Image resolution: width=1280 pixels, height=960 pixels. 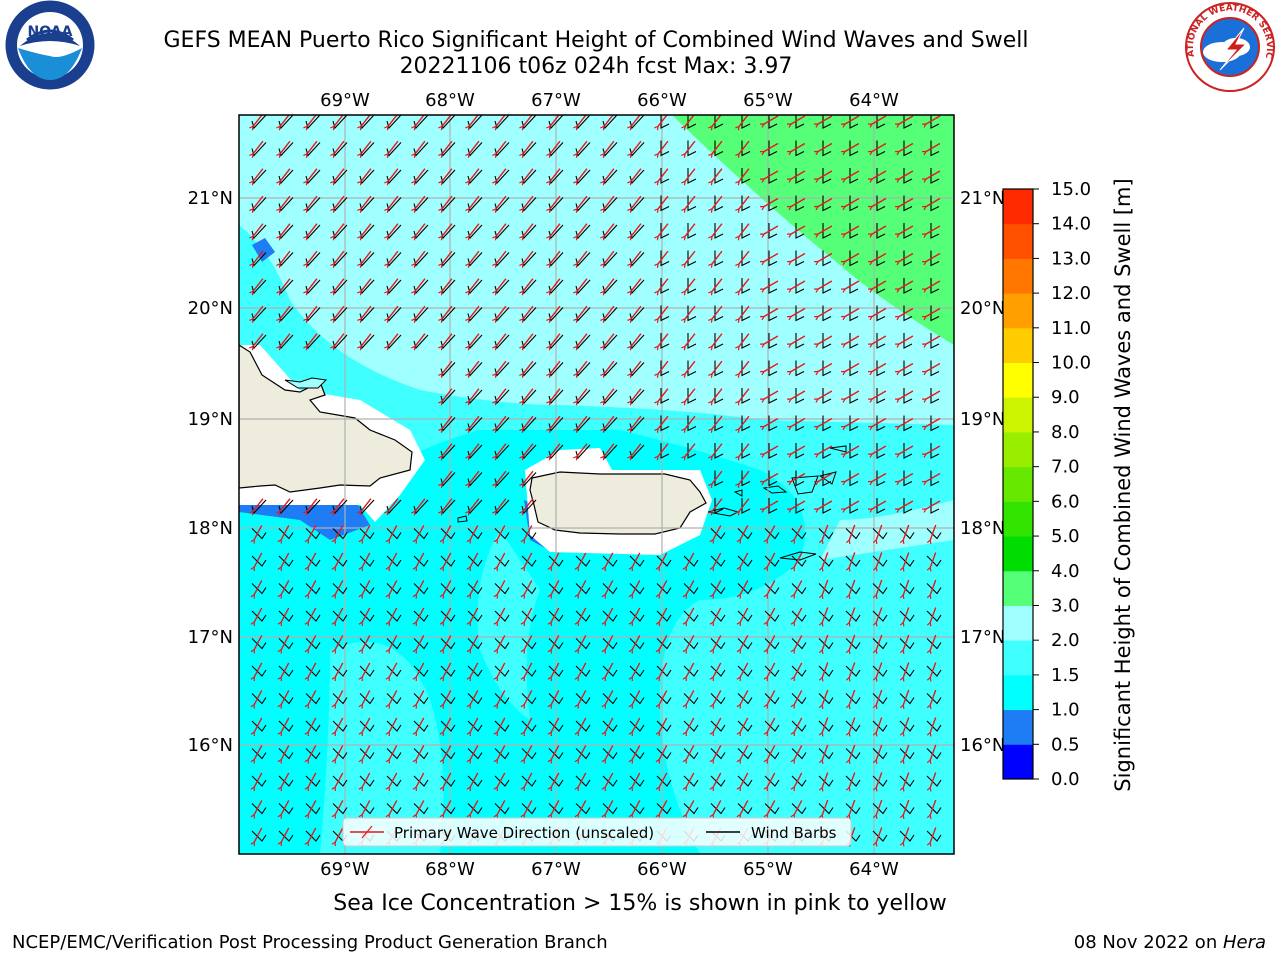 I want to click on lon-labels-top: 69°W 68°W 67°W 66°W 65°W 64°W, so click(x=609, y=100).